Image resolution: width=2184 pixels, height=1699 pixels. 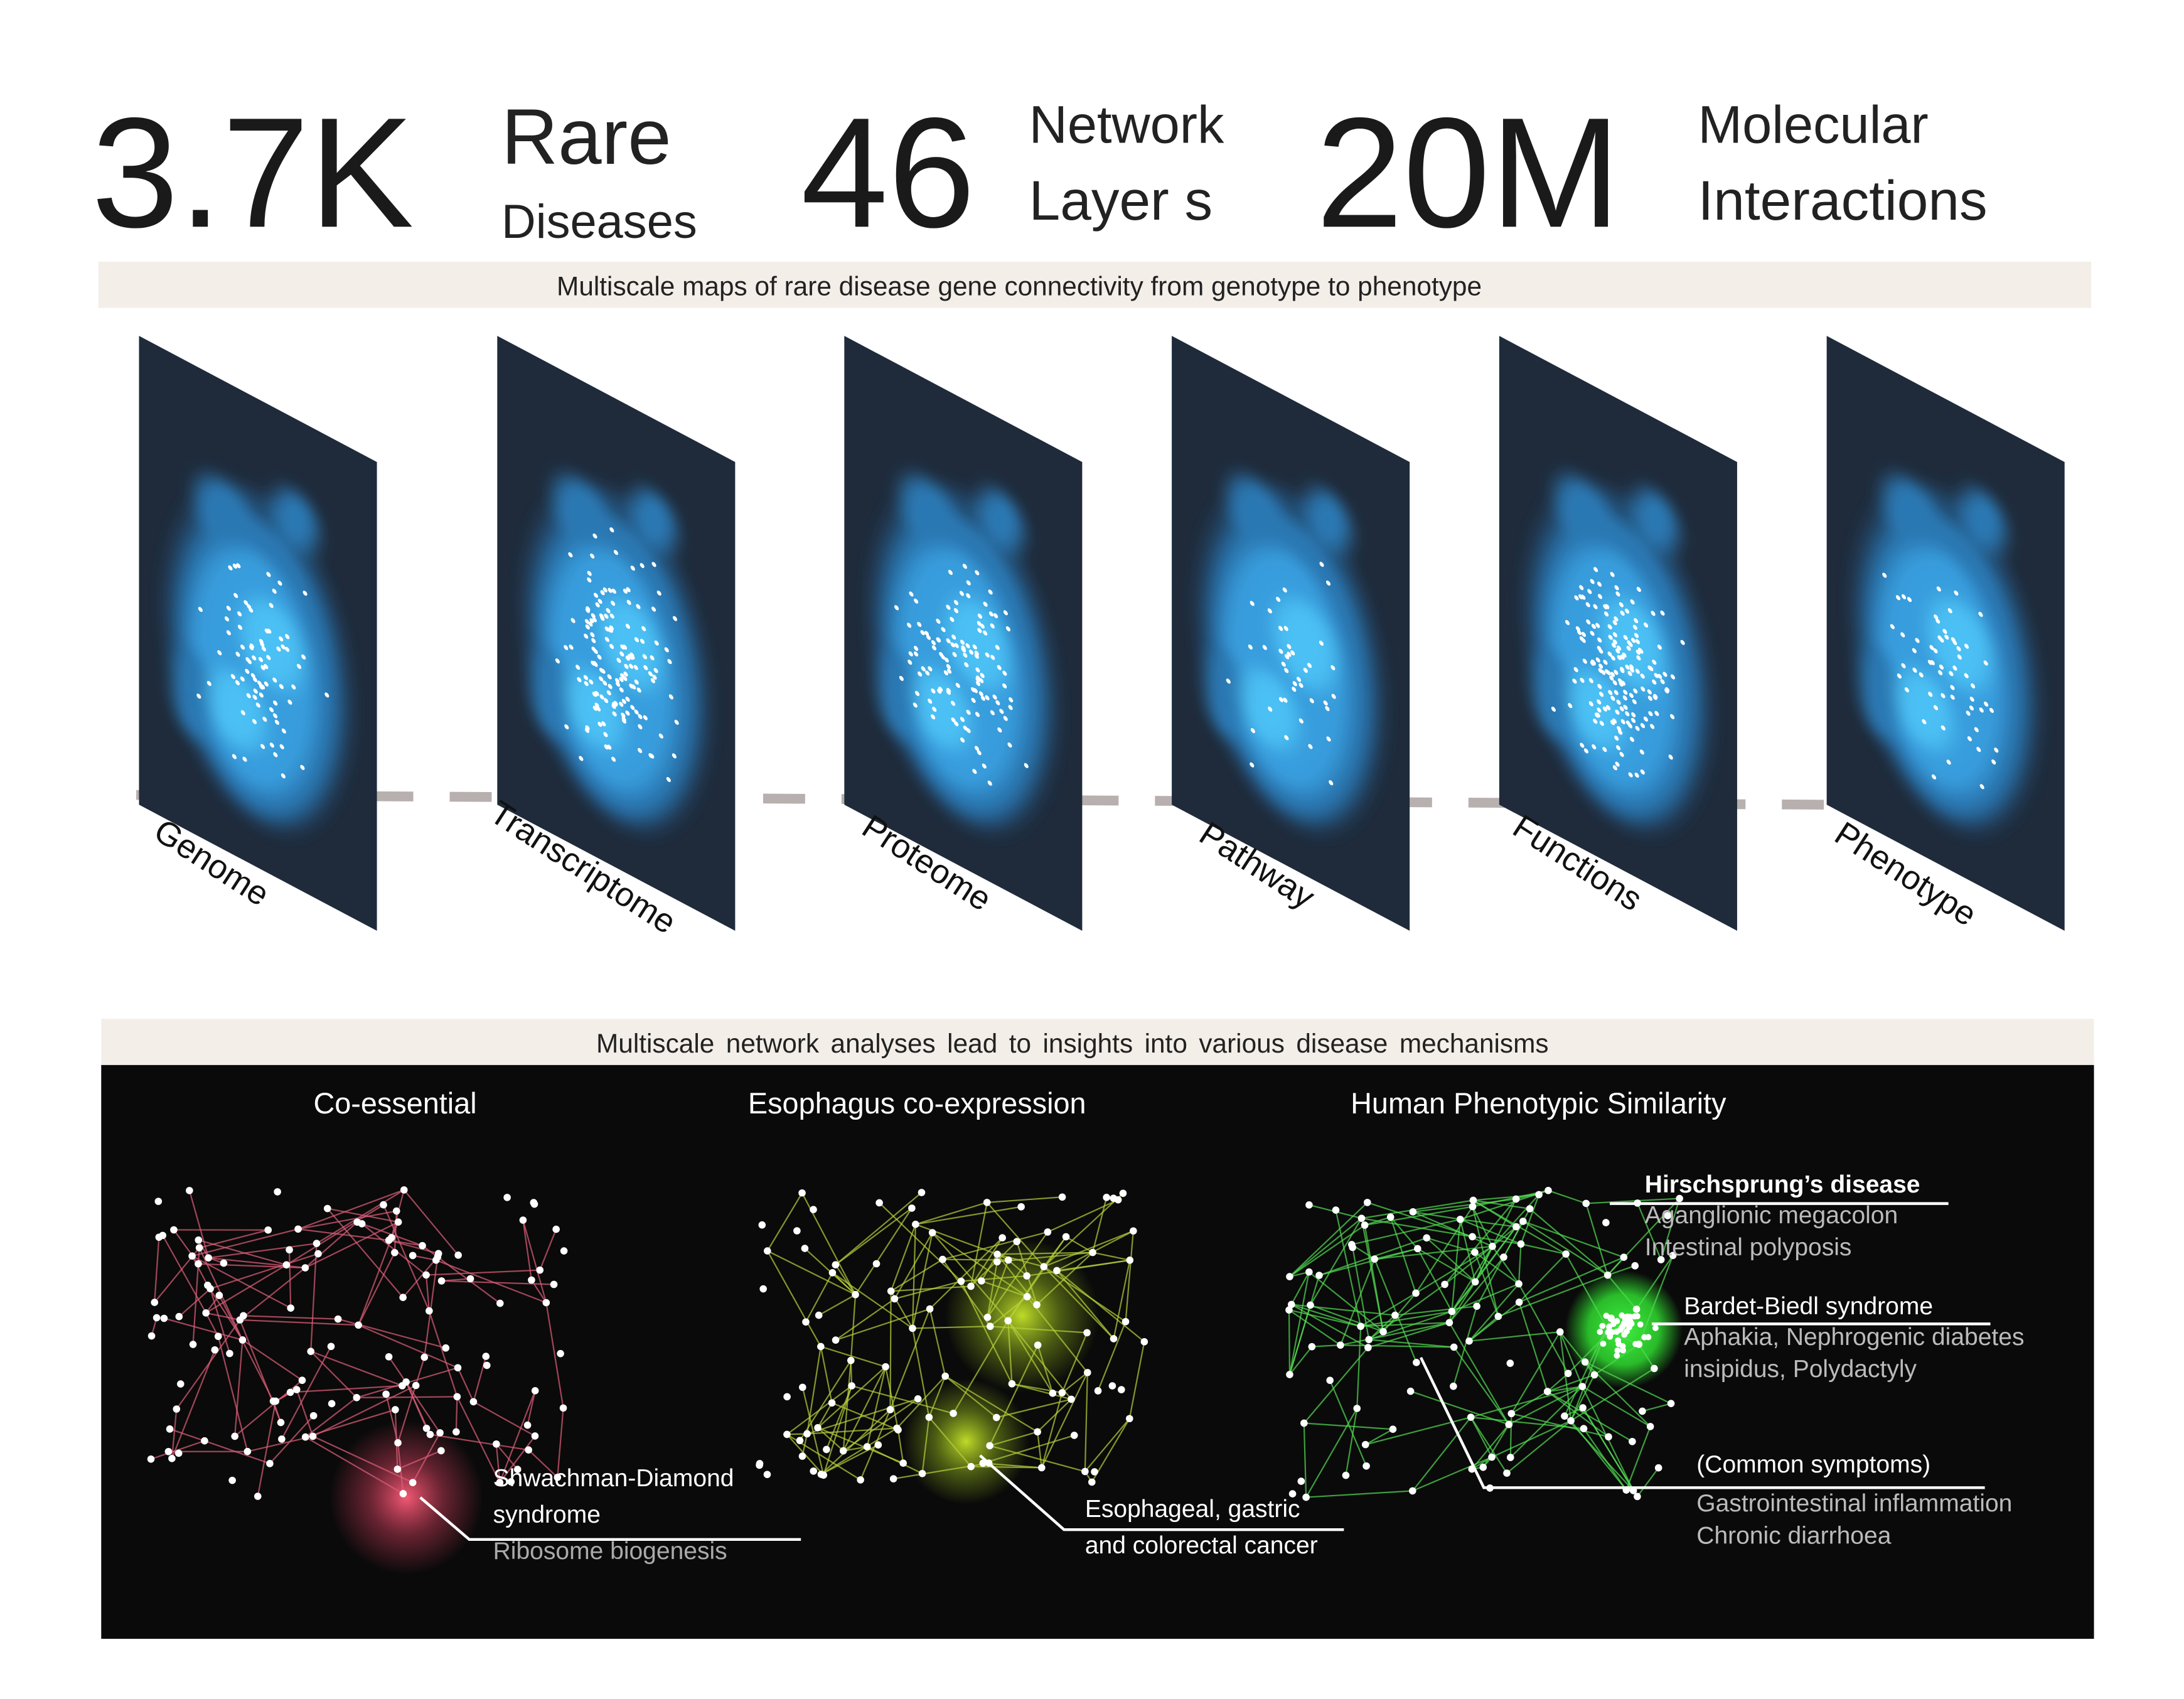 I want to click on stat-label: Rare, so click(x=586, y=138).